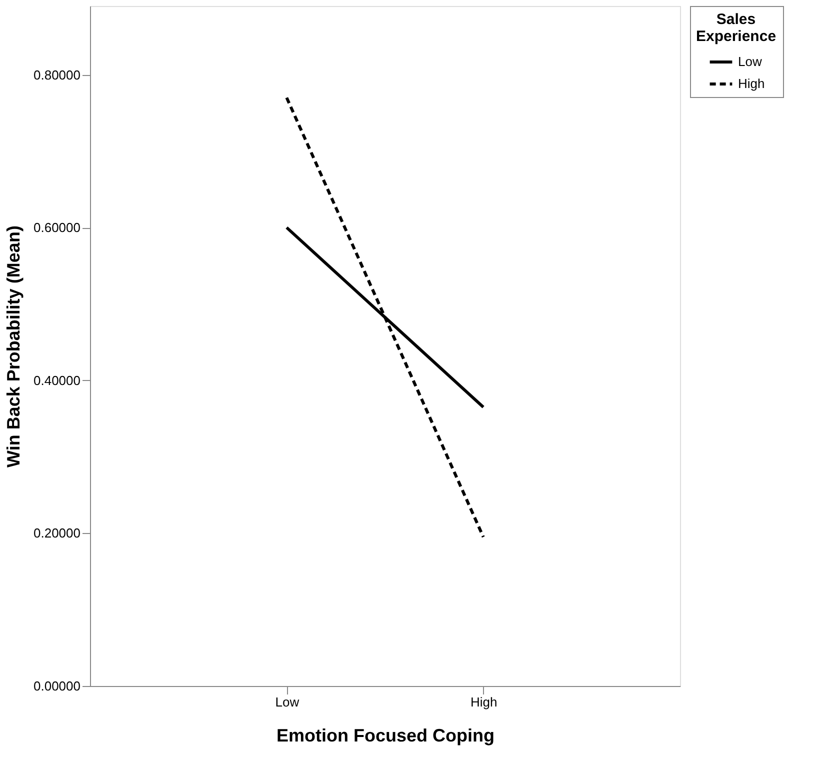 This screenshot has width=840, height=764. I want to click on x-axis-title: Emotion Focused Coping, so click(385, 736).